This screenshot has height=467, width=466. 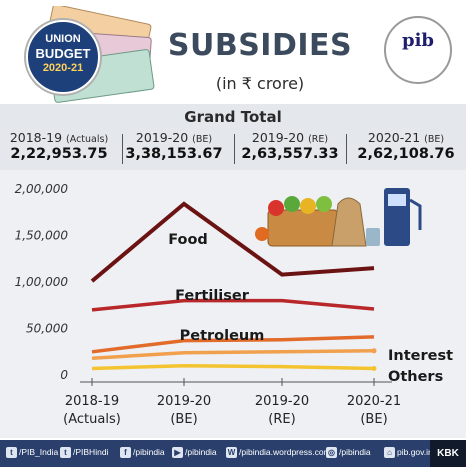 I want to click on grand-total-year: 2019-20 (BE), so click(x=174, y=137).